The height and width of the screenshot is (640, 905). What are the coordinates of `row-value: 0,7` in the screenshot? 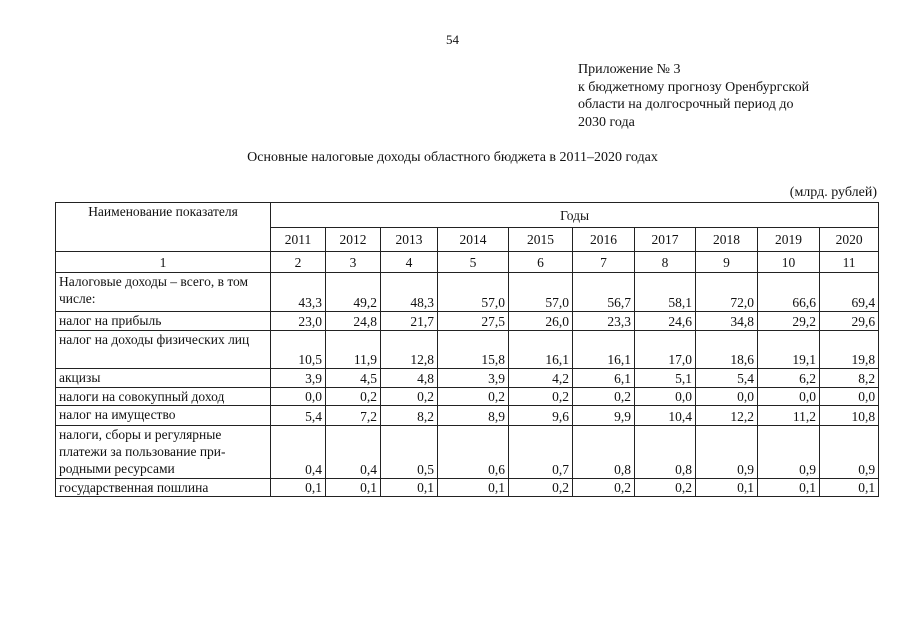 It's located at (540, 452).